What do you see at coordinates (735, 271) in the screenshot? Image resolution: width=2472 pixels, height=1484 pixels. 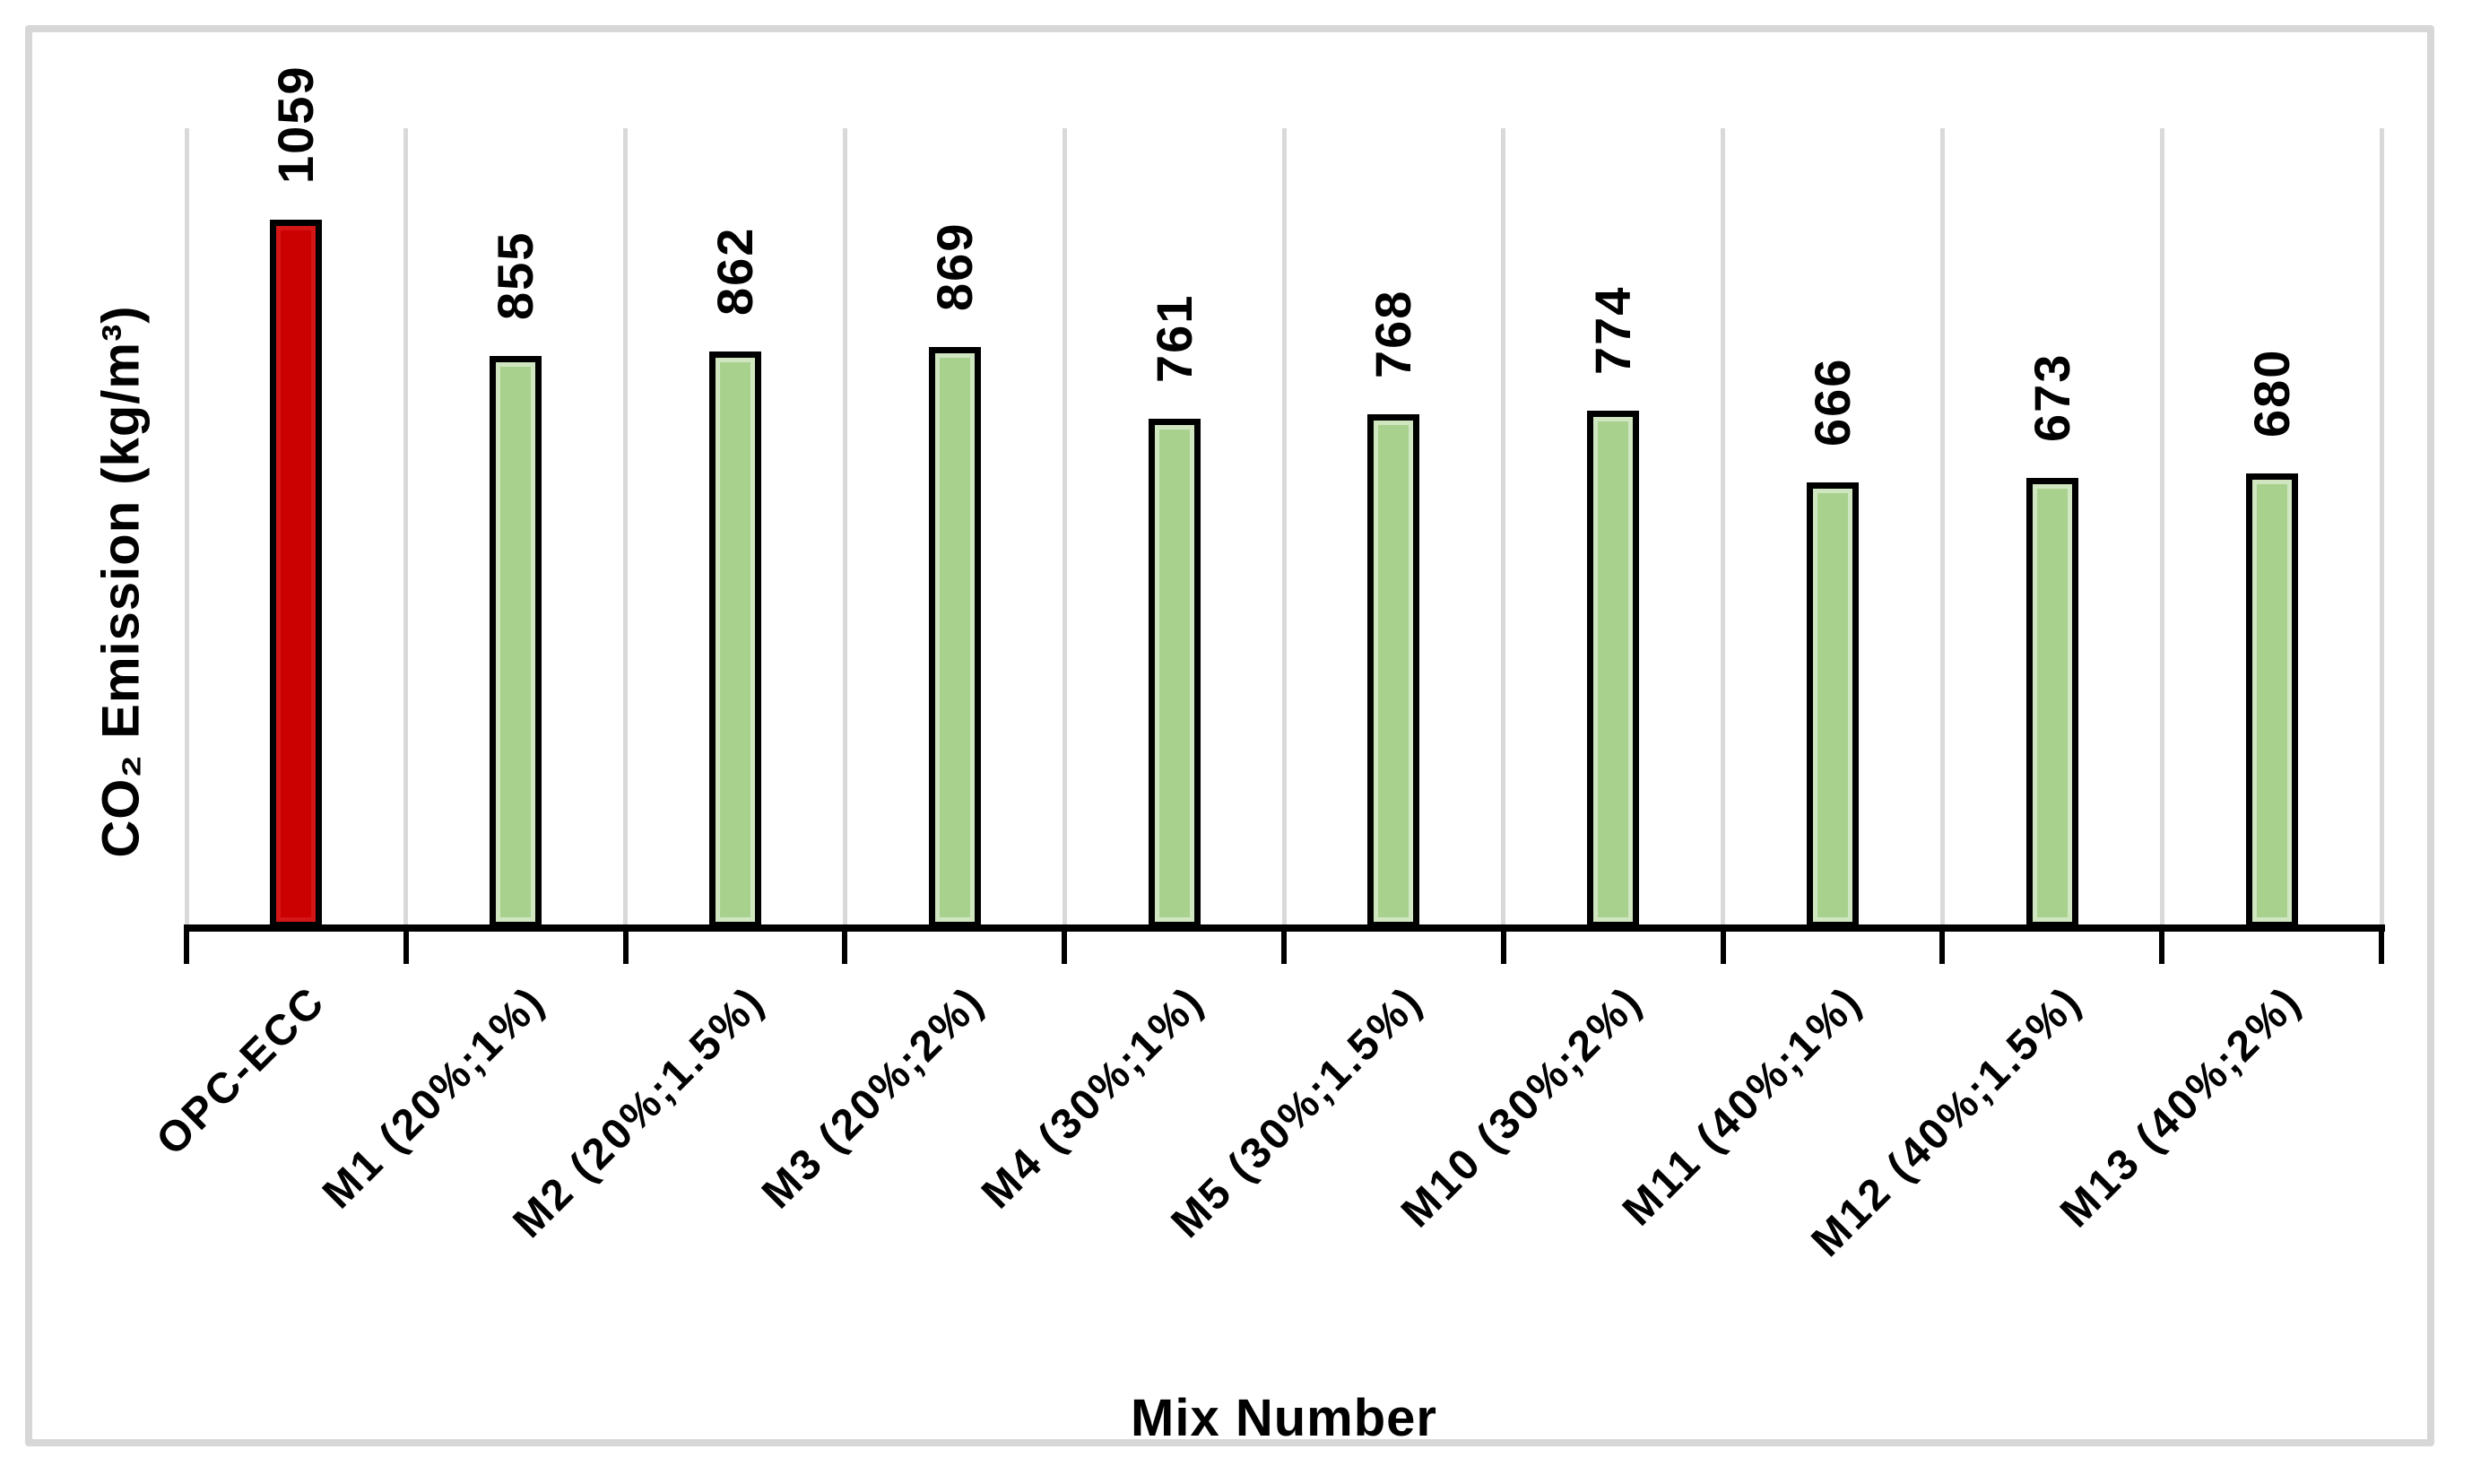 I see `bar-value-label: 862` at bounding box center [735, 271].